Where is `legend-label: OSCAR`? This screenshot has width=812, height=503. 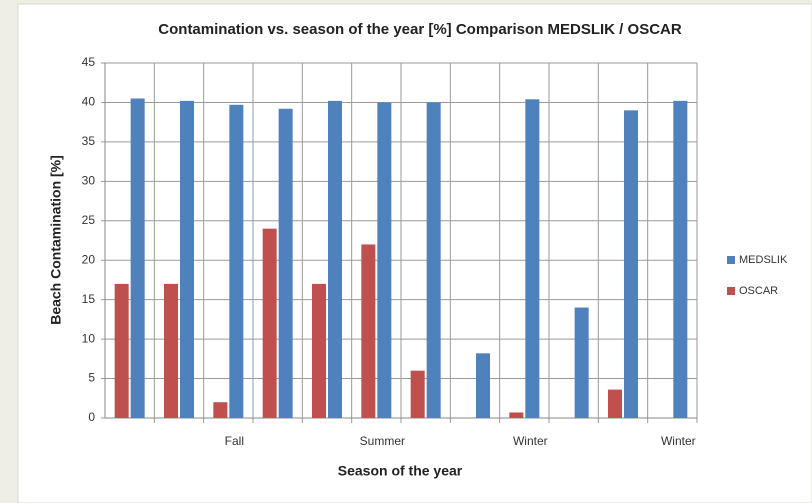
legend-label: OSCAR is located at coordinates (758, 291).